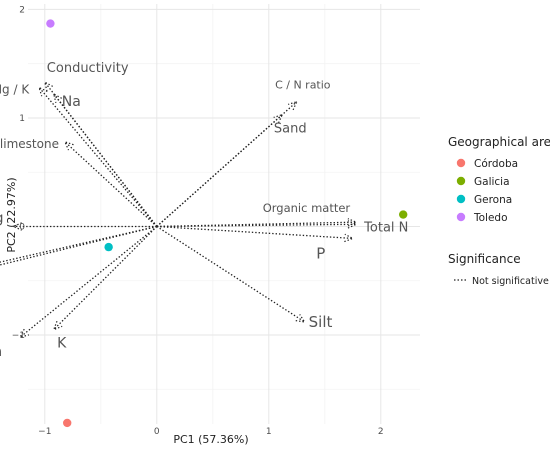  I want to click on legend-groups: Córdoba Galicia Gerona Toledo, so click(487, 191).